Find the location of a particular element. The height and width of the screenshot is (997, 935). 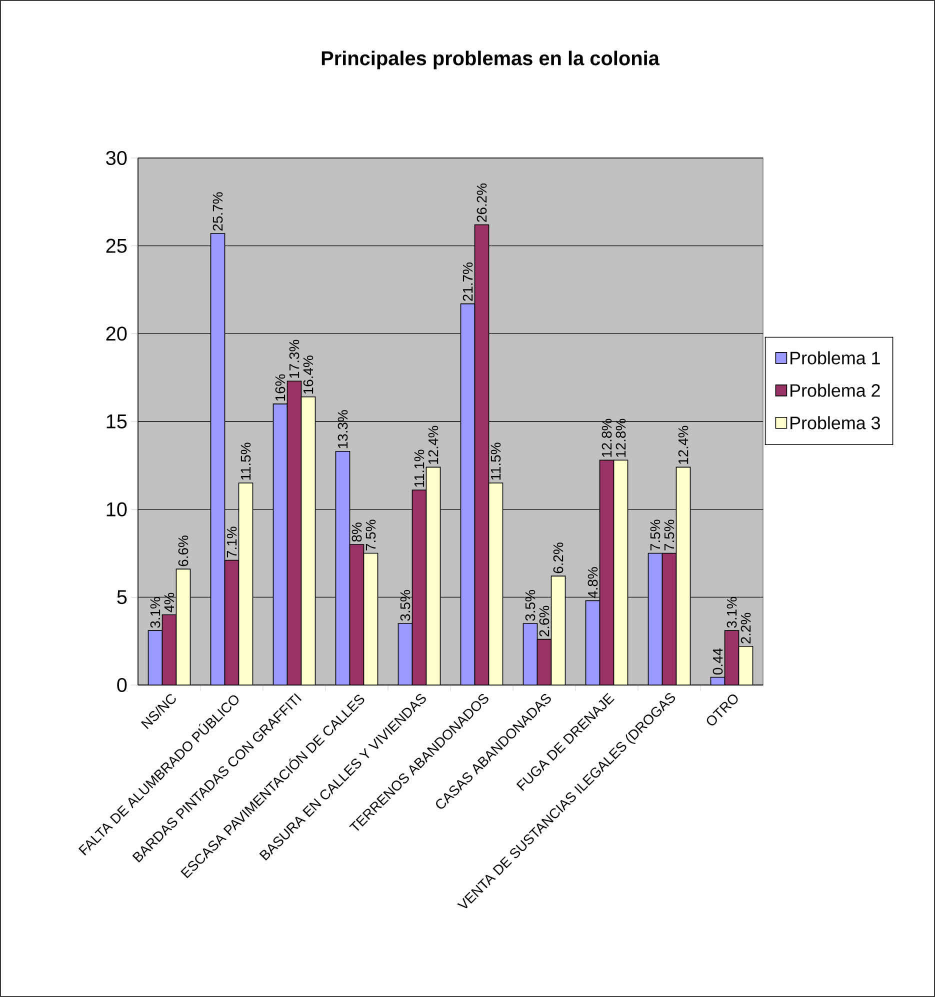

data-label: 21.7% is located at coordinates (467, 281).